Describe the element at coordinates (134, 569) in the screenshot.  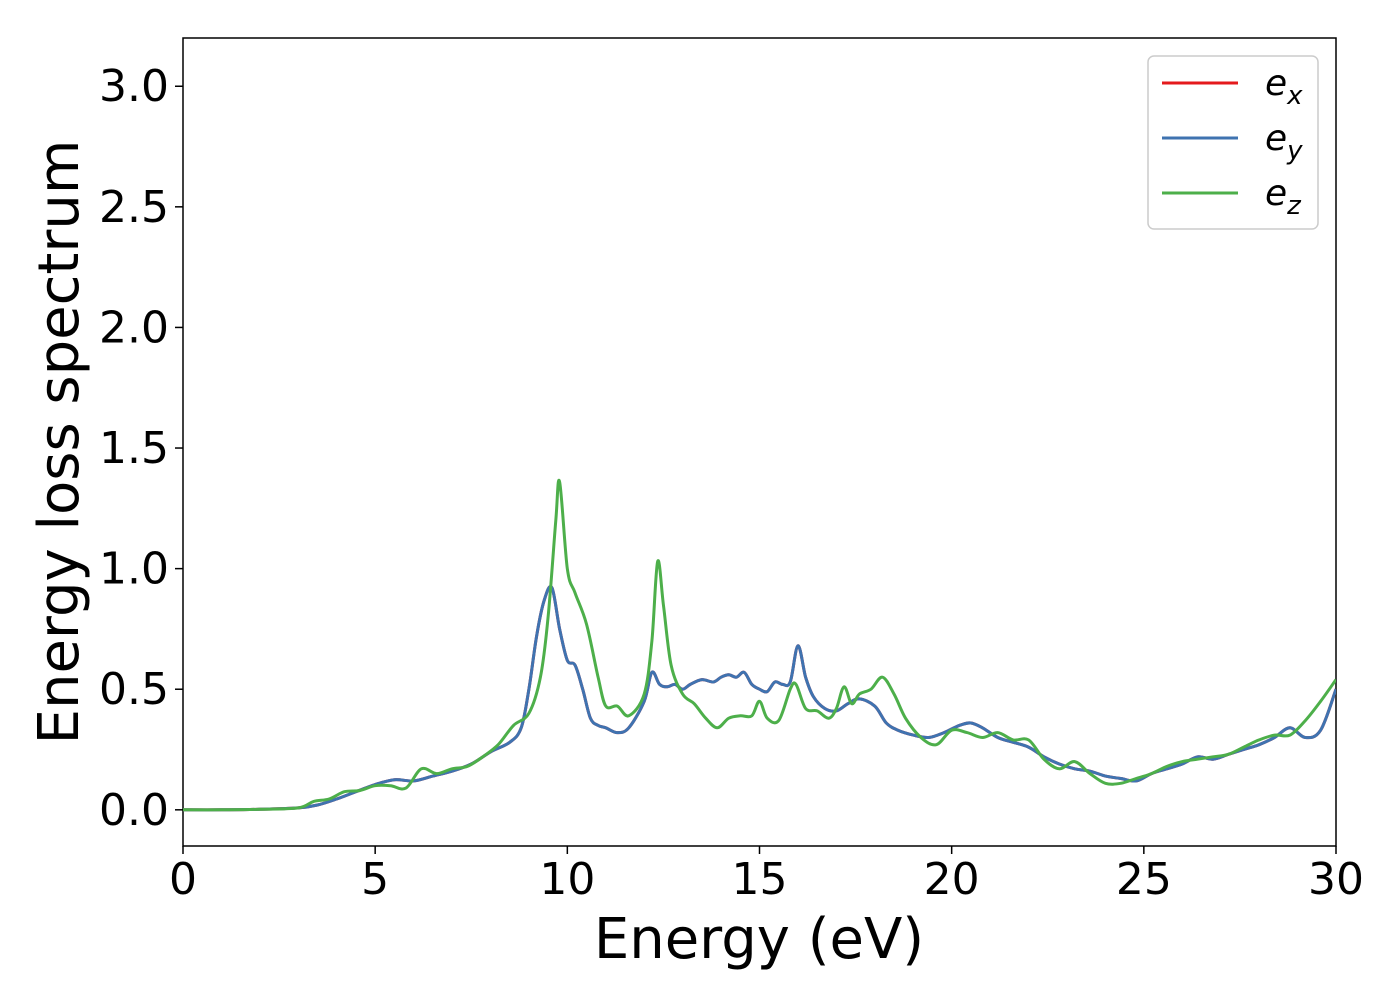
I see `y-tick-label: 1.0` at that location.